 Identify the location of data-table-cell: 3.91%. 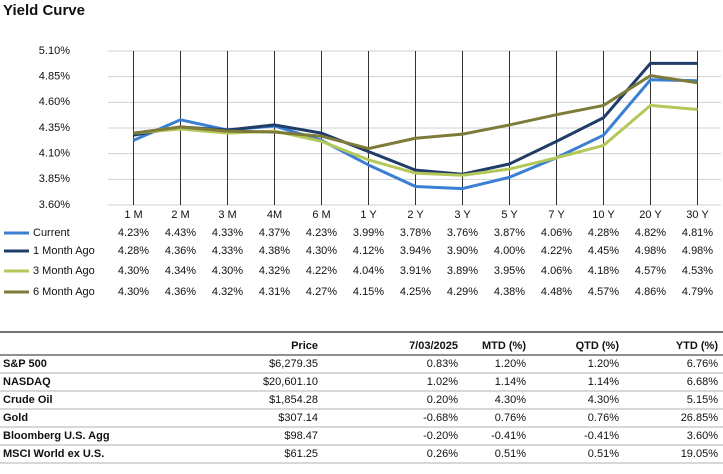
(415, 271).